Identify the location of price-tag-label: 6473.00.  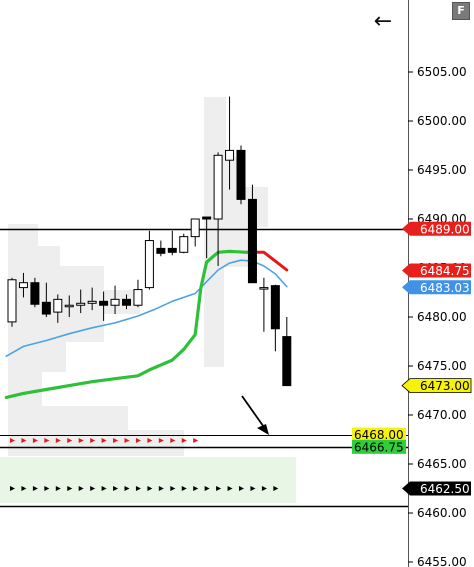
(445, 386).